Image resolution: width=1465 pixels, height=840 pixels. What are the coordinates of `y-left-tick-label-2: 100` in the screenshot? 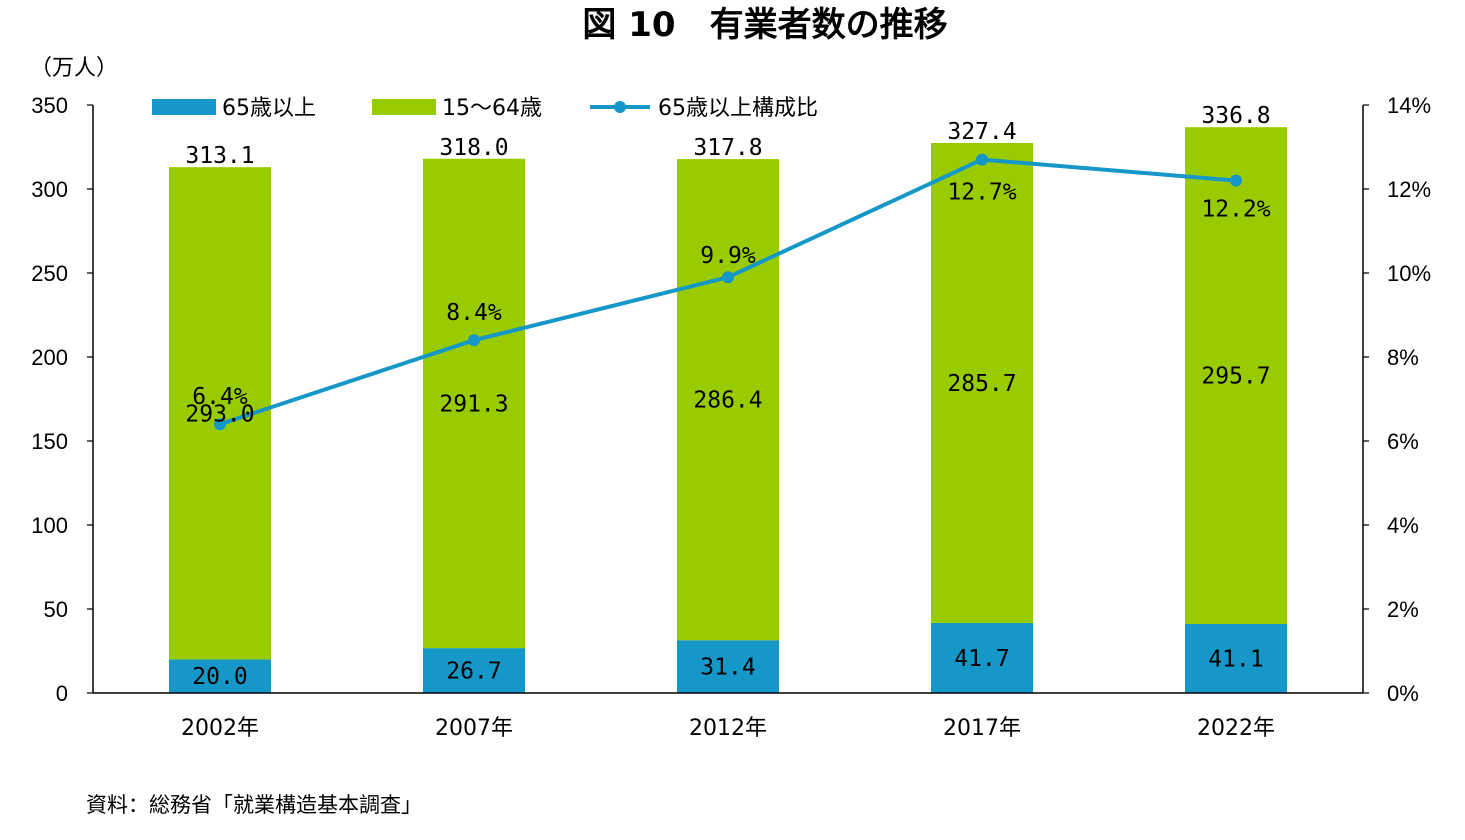 It's located at (49, 525).